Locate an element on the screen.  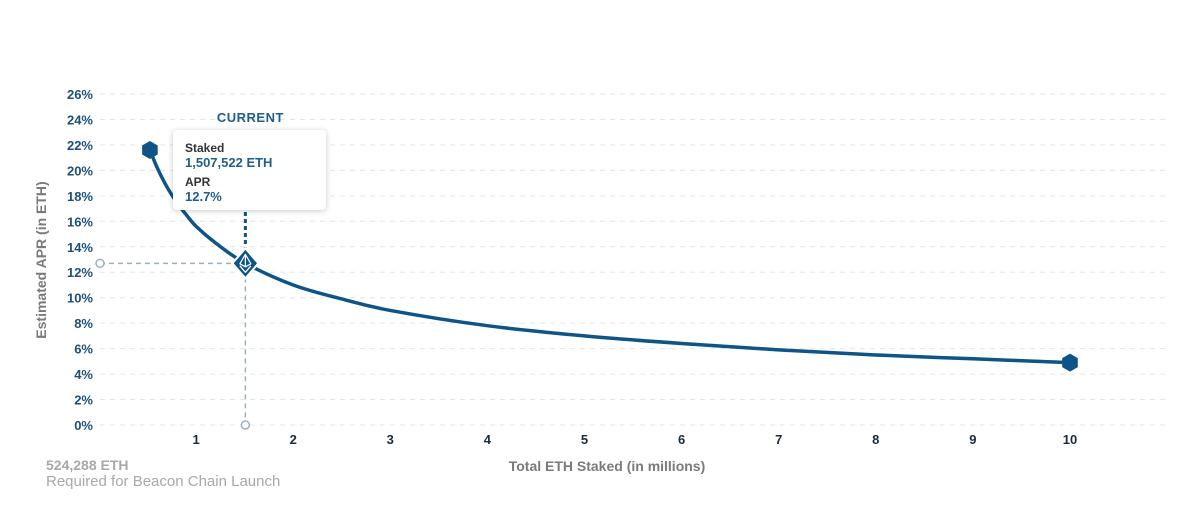
x-axis-ticks: 1 2 3 4 5 6 7 8 9 10 is located at coordinates (634, 439).